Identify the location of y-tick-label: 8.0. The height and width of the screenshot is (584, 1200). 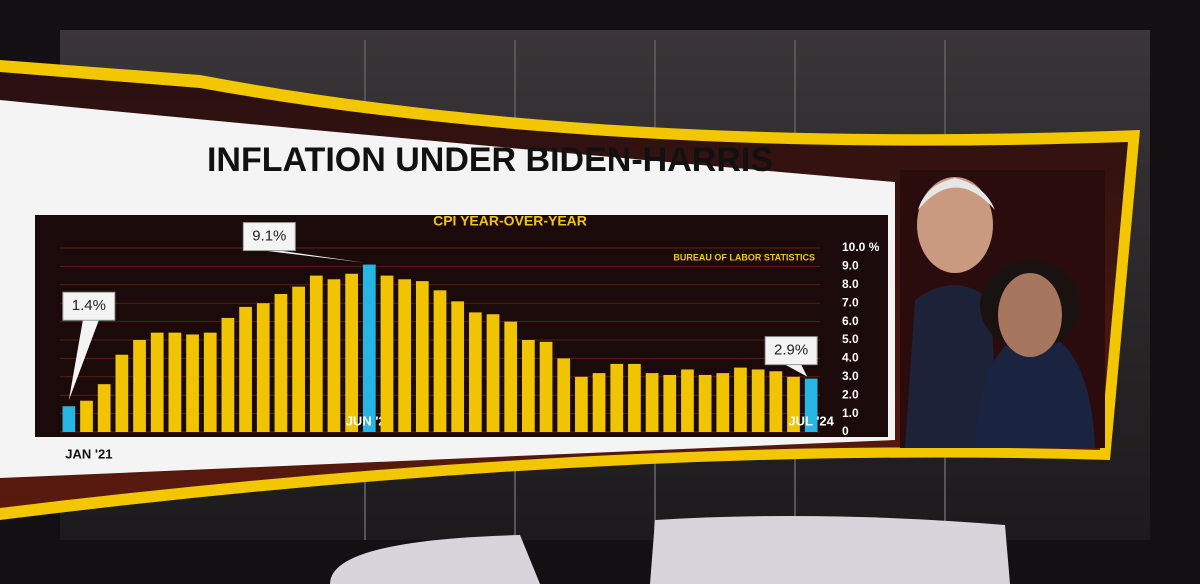
(850, 284).